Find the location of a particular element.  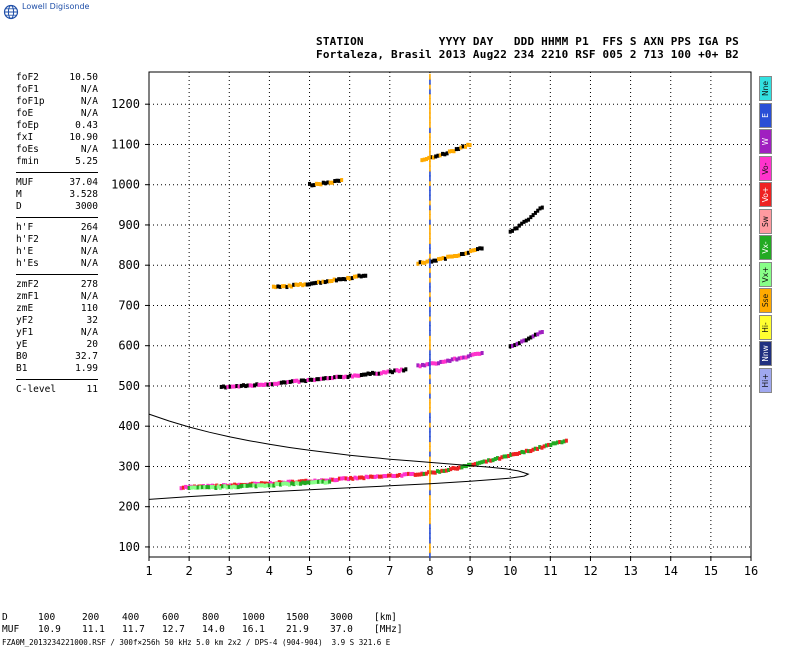

legend-swatch: Vx+ is located at coordinates (765, 274).